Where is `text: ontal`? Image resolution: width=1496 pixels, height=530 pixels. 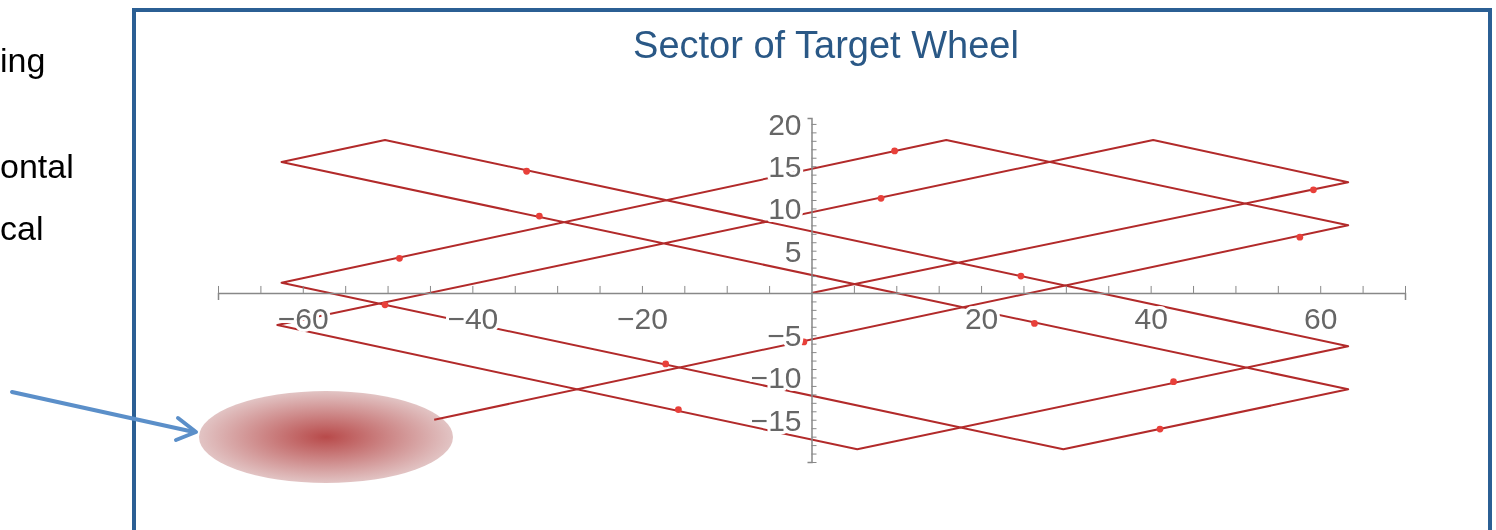
text: ontal is located at coordinates (37, 166).